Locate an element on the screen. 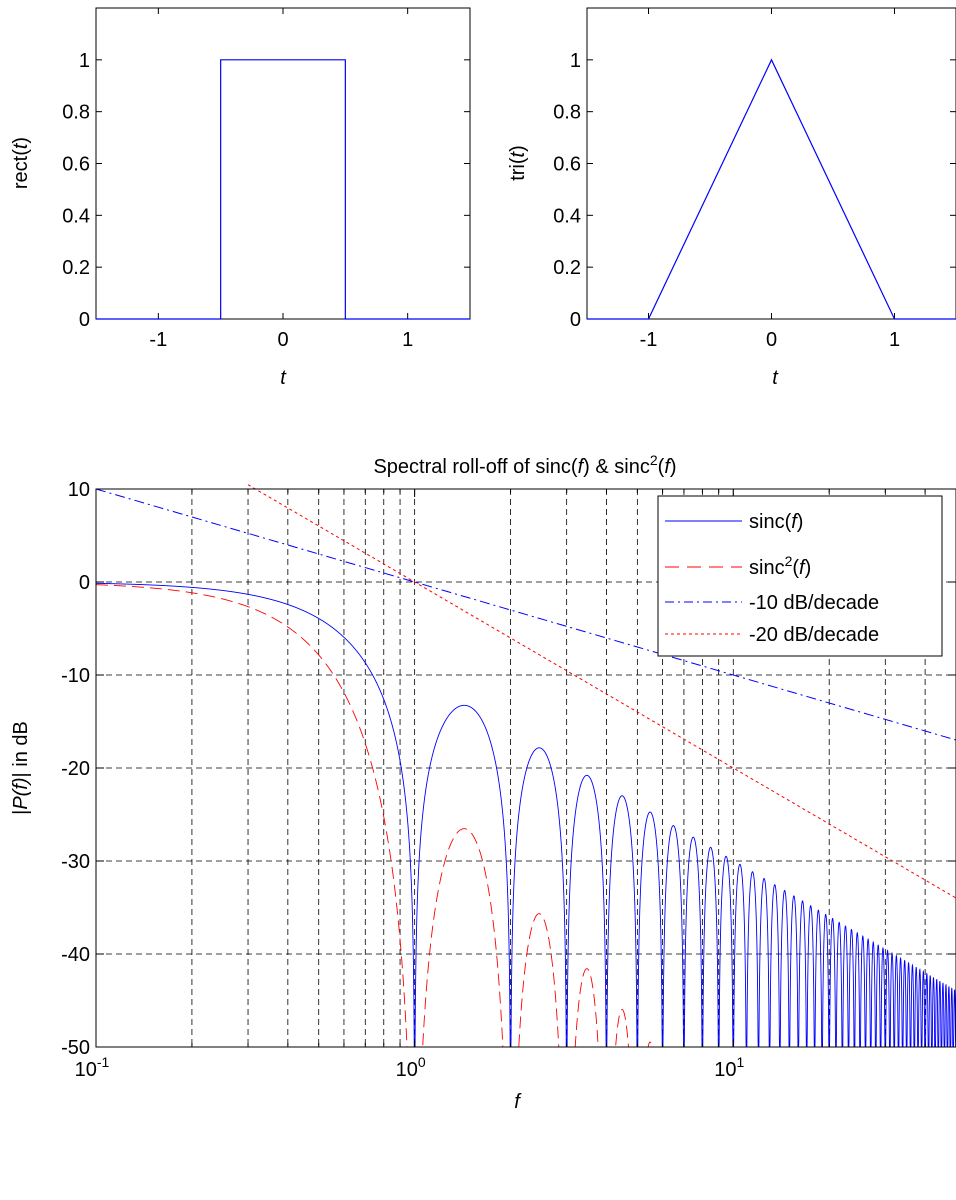 This screenshot has width=956, height=1200. x-tick-label: 10⁻¹ is located at coordinates (92, 1067).